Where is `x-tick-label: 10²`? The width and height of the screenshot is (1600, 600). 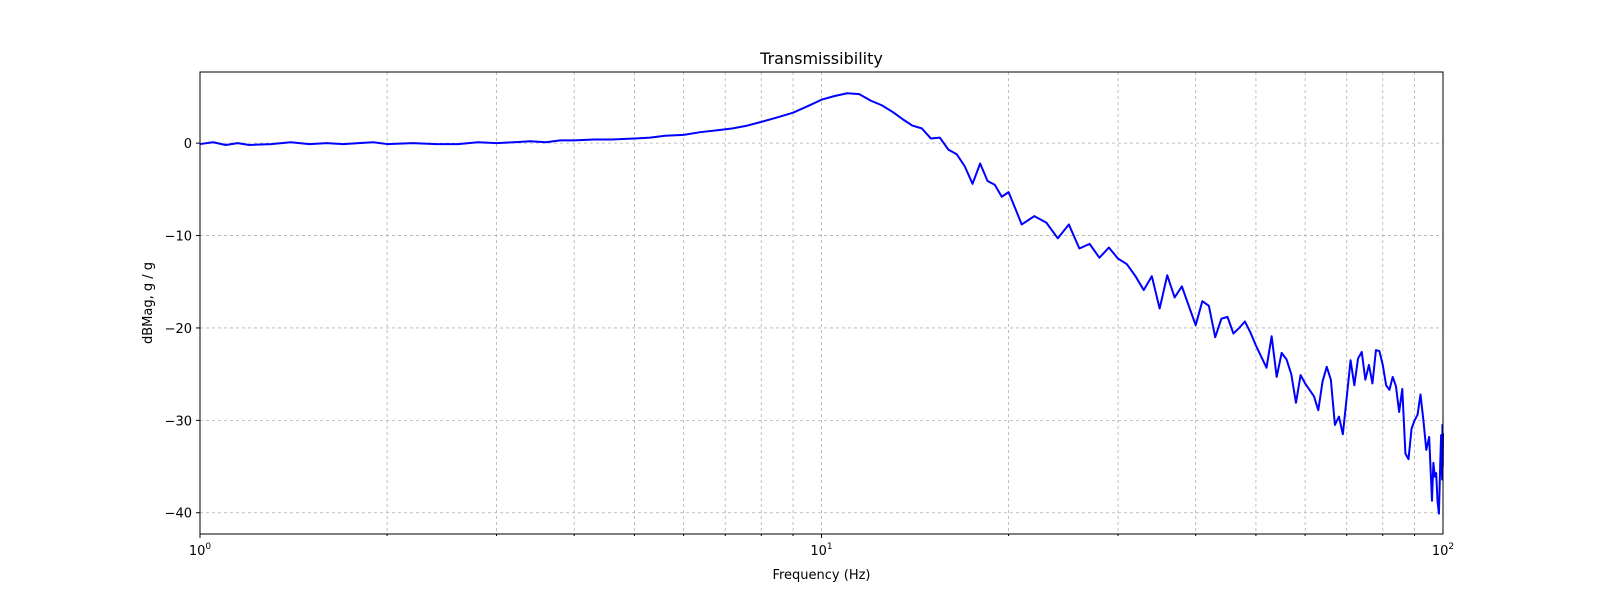 x-tick-label: 10² is located at coordinates (1443, 550).